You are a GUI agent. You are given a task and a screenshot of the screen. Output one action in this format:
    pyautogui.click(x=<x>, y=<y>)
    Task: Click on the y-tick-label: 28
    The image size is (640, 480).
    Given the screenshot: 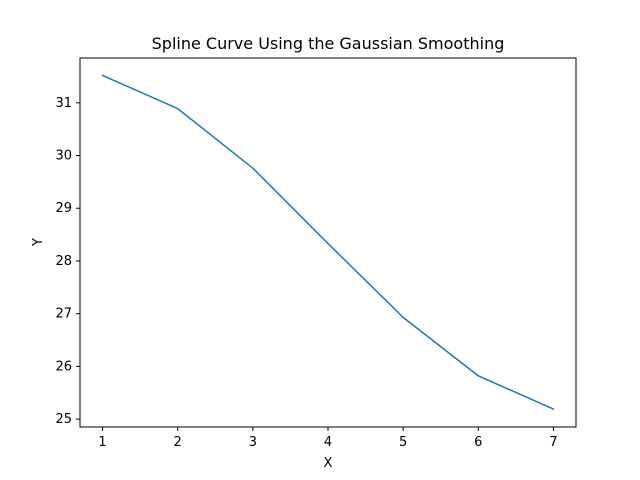 What is the action you would take?
    pyautogui.click(x=63, y=261)
    